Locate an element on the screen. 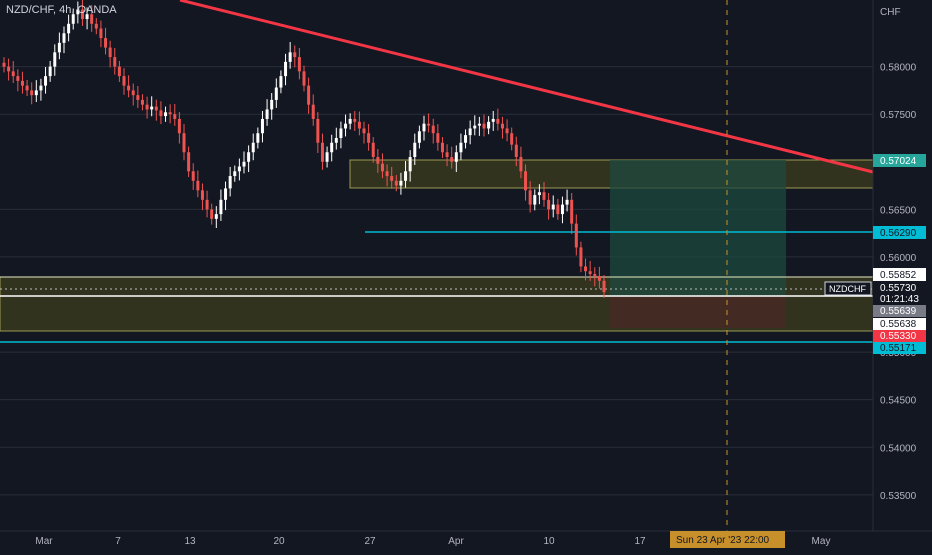 This screenshot has height=555, width=932. time-tick-label: Mar is located at coordinates (44, 541).